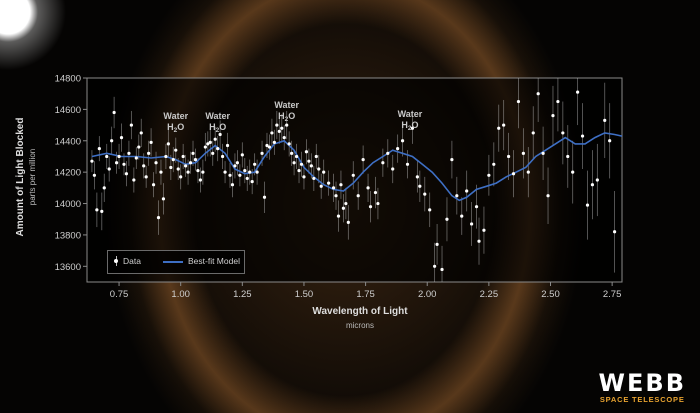 Image resolution: width=700 pixels, height=413 pixels. I want to click on webb-logo: WEBB SPACE TELESCOPE, so click(642, 387).